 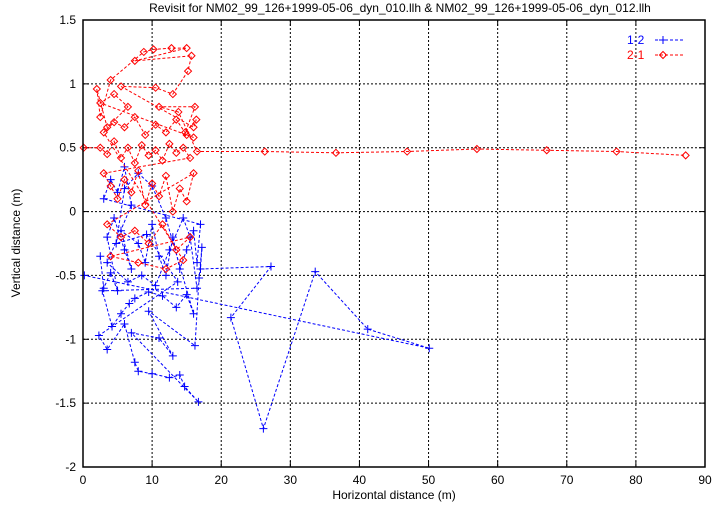 What do you see at coordinates (636, 40) in the screenshot?
I see `legend-label: 1-2` at bounding box center [636, 40].